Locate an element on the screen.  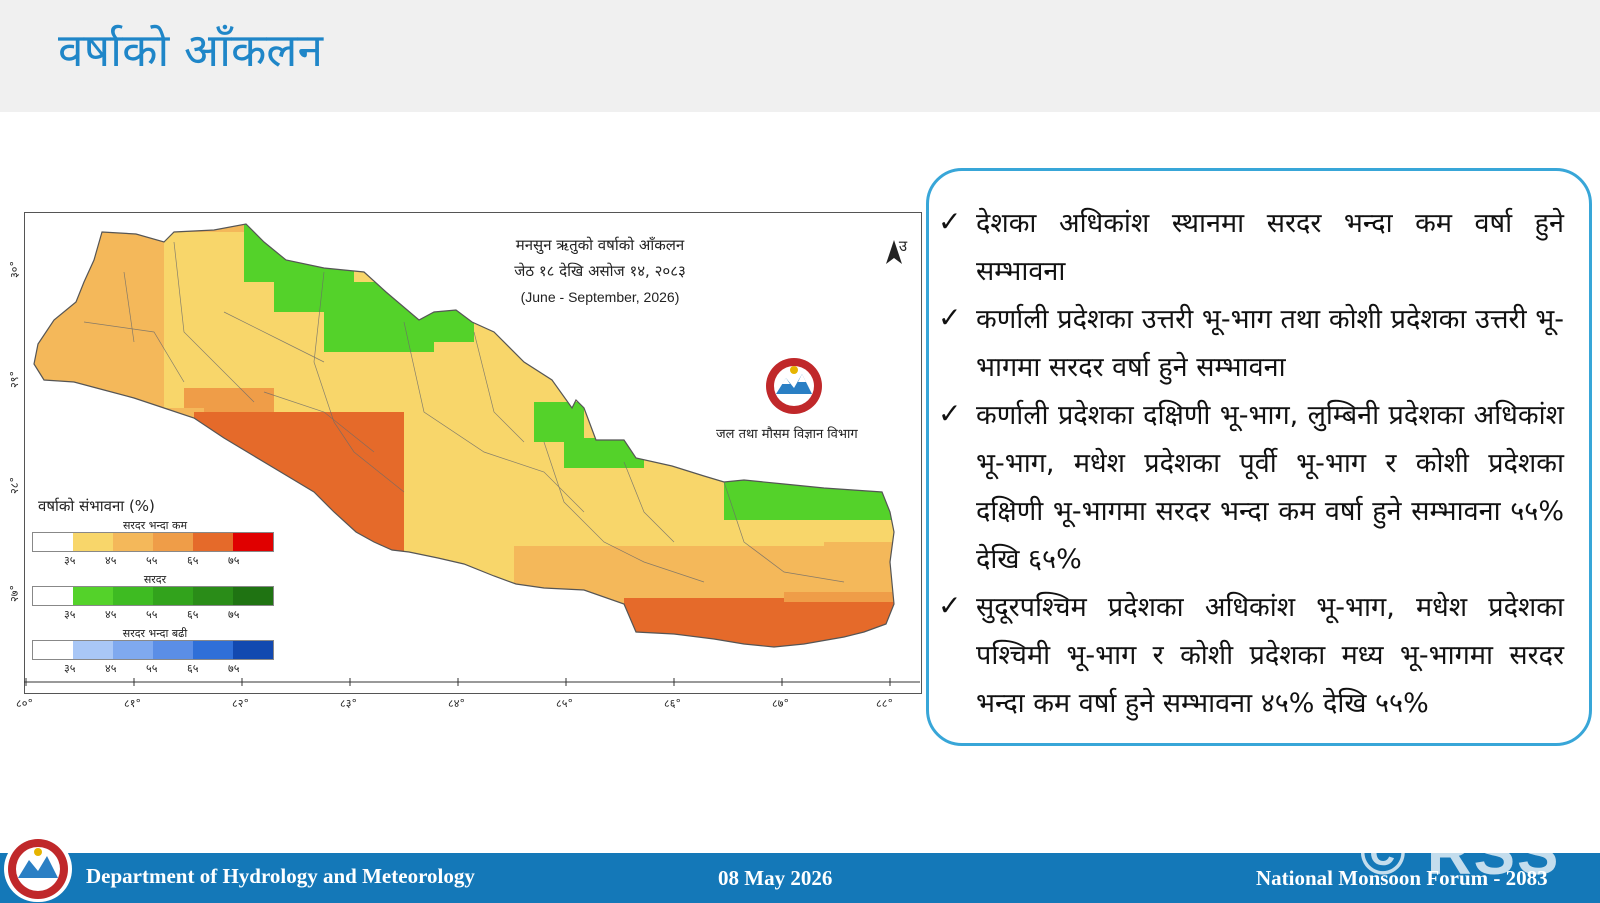
north-arrow-label: उ is located at coordinates (903, 246).